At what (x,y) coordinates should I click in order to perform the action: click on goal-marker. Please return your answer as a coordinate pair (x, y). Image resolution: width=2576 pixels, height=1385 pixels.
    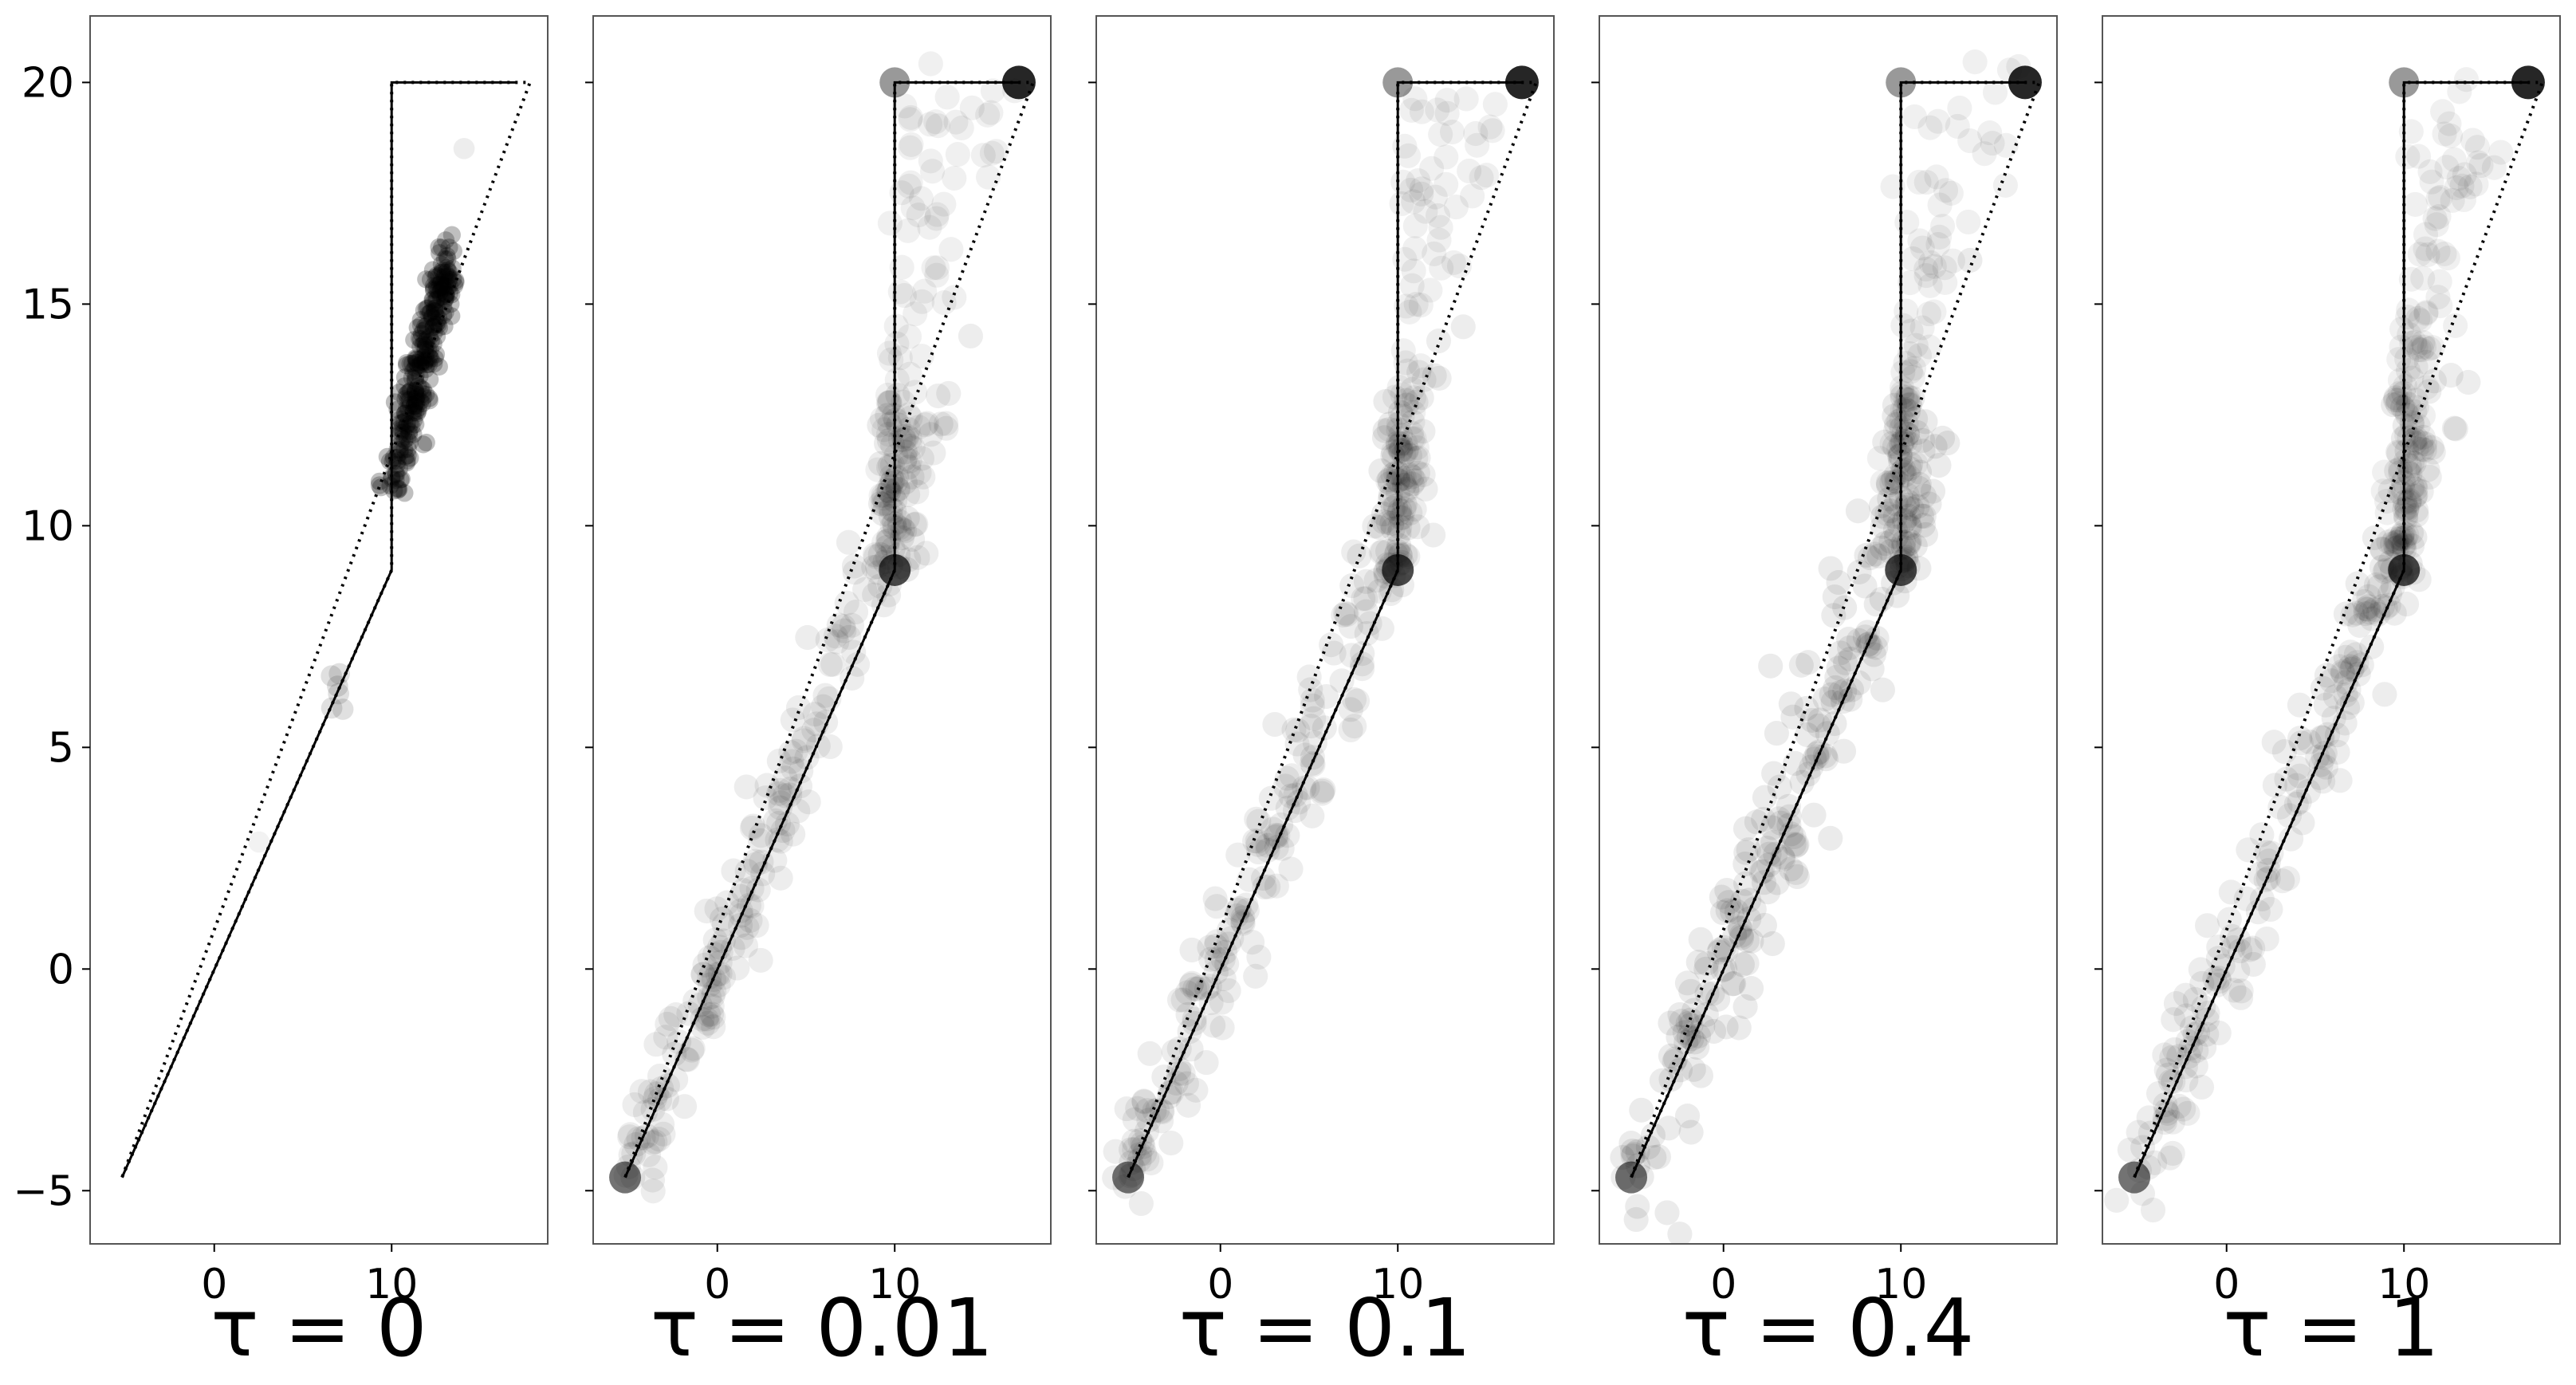
    Looking at the image, I should click on (1522, 82).